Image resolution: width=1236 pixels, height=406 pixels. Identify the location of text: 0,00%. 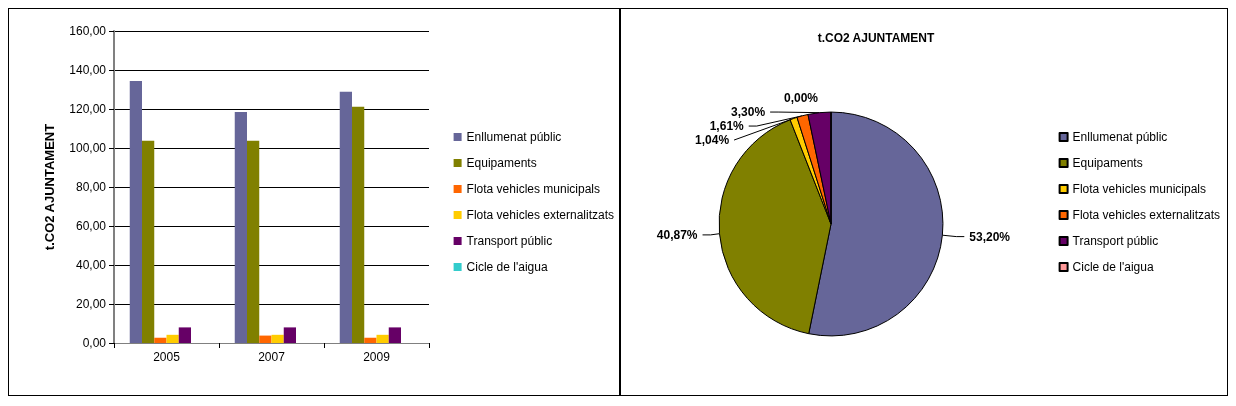
(800, 98).